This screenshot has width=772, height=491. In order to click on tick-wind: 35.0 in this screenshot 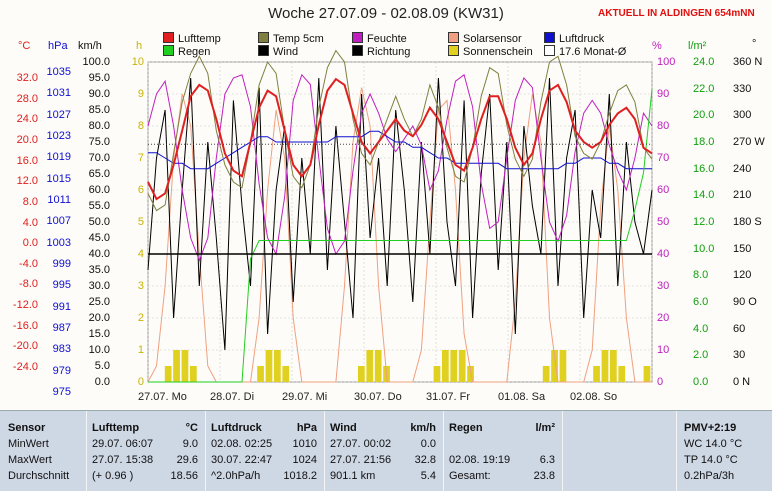, I will do `click(99, 270)`.